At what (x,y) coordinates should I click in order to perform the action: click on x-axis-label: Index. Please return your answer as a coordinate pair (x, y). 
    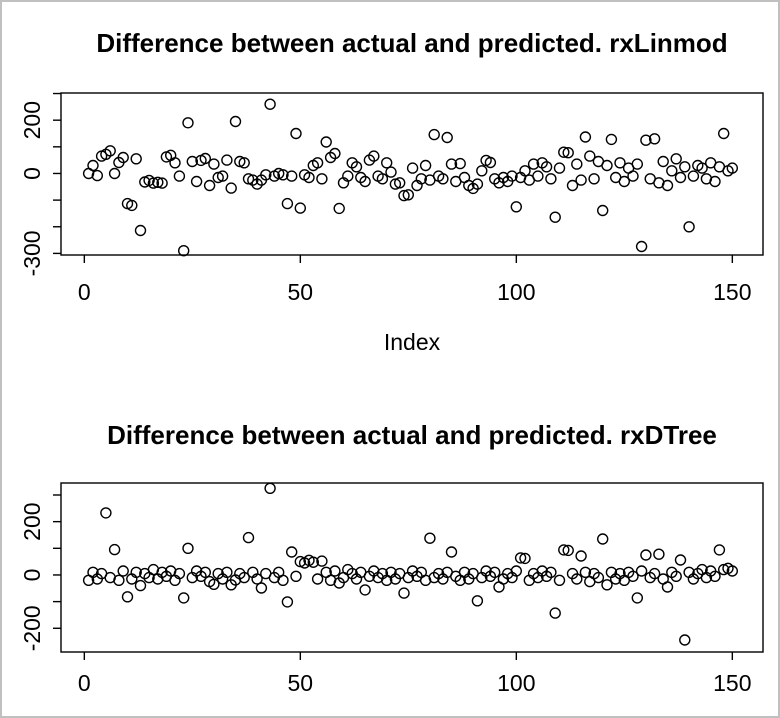
    Looking at the image, I should click on (412, 342).